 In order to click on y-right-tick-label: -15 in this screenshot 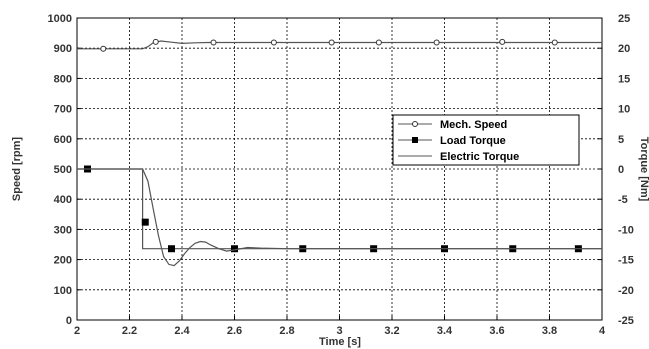, I will do `click(626, 261)`.